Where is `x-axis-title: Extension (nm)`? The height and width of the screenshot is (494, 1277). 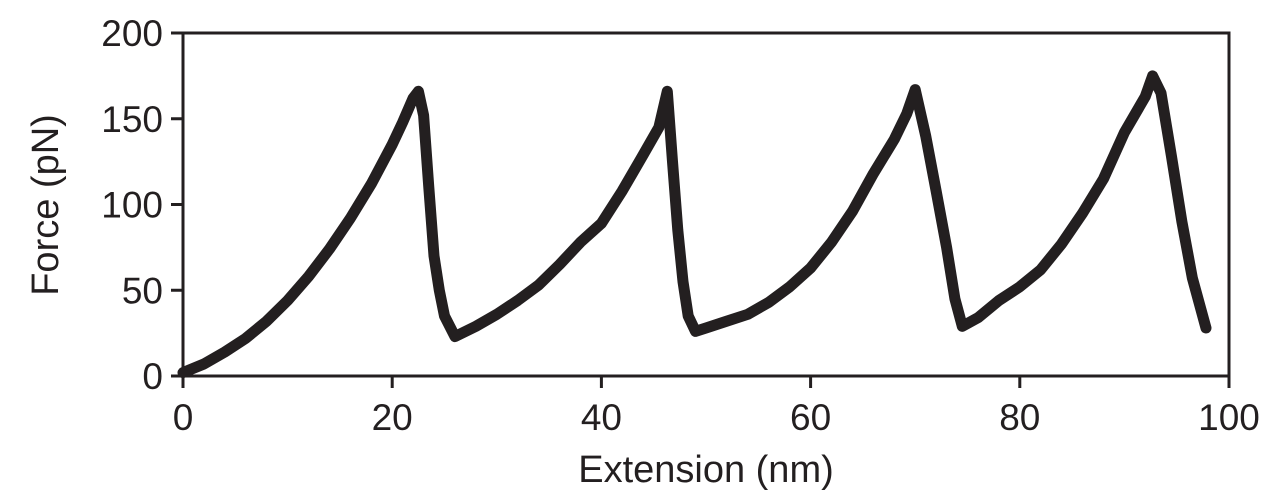 x-axis-title: Extension (nm) is located at coordinates (706, 470).